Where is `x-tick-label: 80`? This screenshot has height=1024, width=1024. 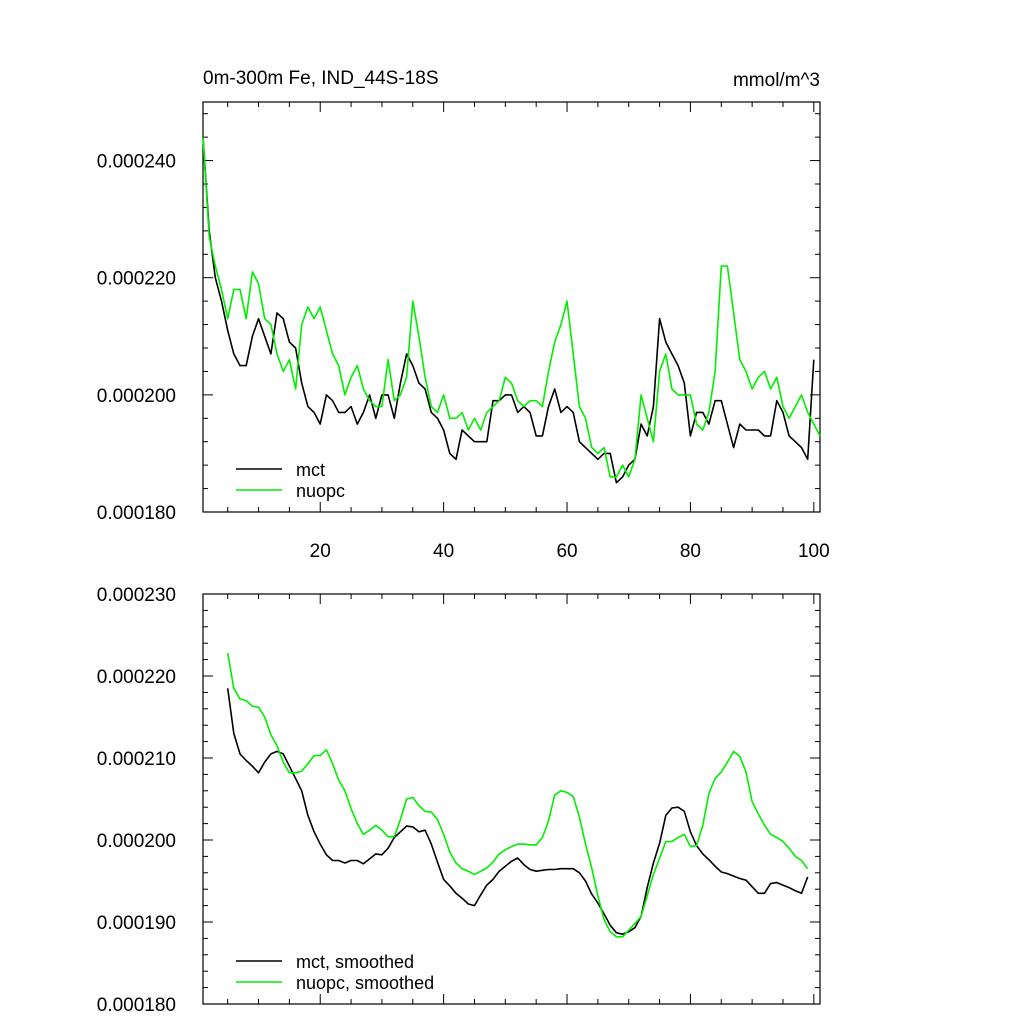
x-tick-label: 80 is located at coordinates (690, 551).